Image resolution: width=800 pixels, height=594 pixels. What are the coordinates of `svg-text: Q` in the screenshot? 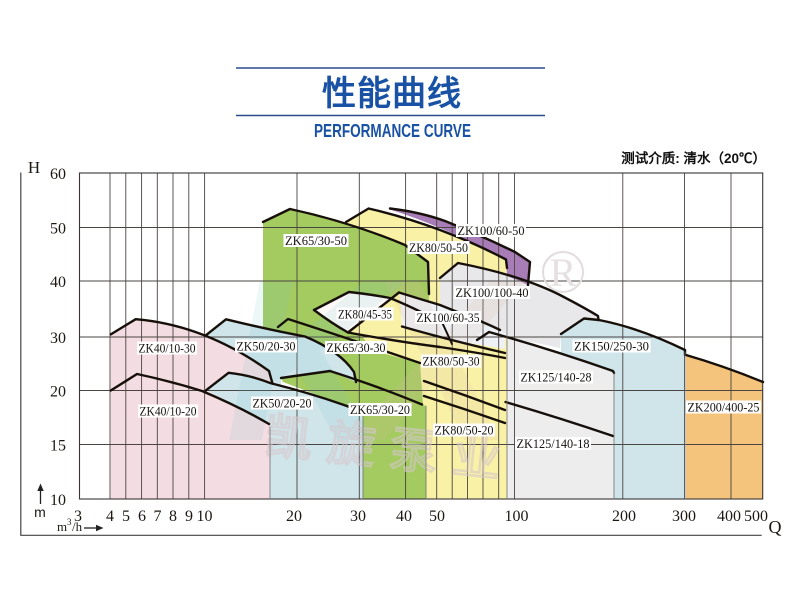 It's located at (775, 527).